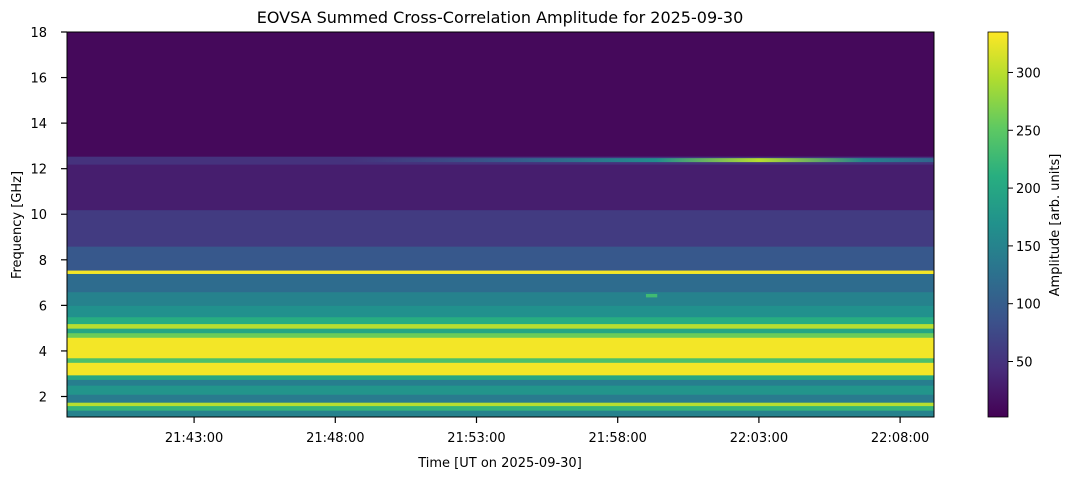 The width and height of the screenshot is (1073, 479). I want to click on brightening-feature, so click(641, 160).